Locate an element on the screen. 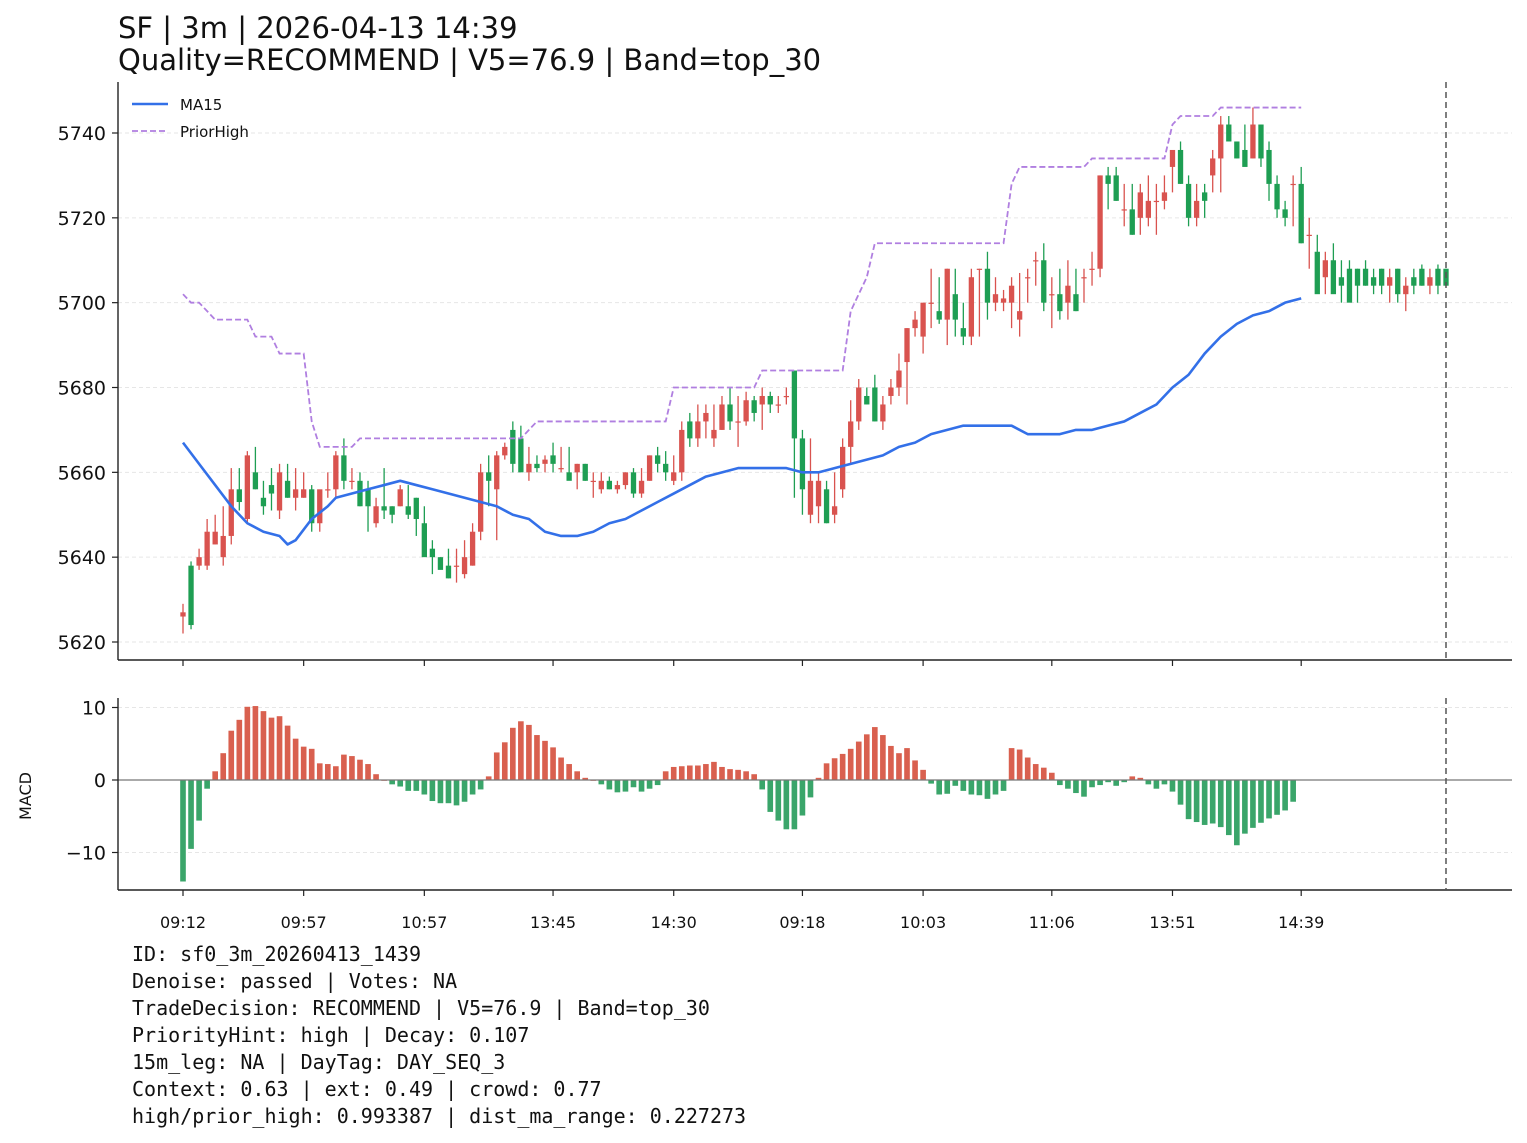 This screenshot has height=1143, width=1527. x-tick-label: 13:45 is located at coordinates (553, 922).